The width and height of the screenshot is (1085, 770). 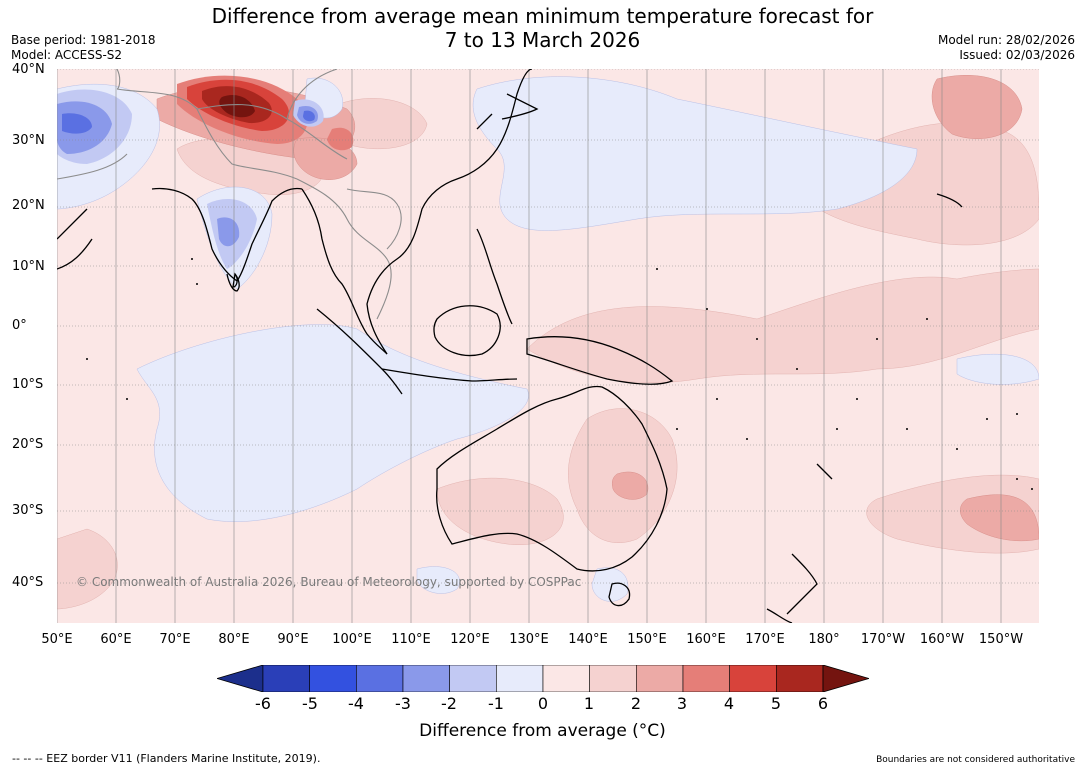 I want to click on base-period-text: Base period: 1981-2018, so click(x=83, y=40).